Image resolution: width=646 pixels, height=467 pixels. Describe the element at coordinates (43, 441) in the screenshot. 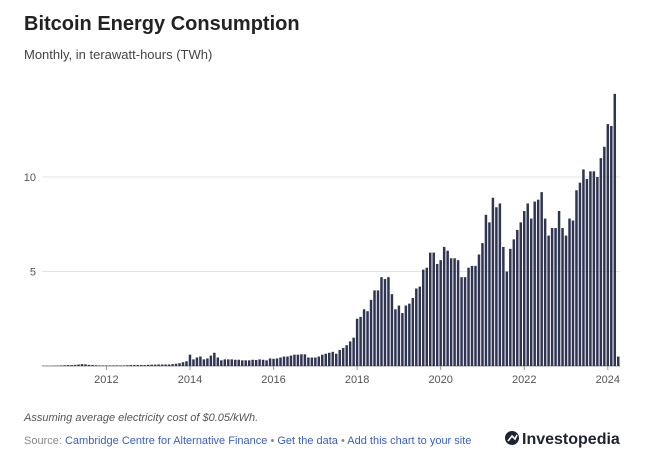

I see `source-label: Source:` at that location.